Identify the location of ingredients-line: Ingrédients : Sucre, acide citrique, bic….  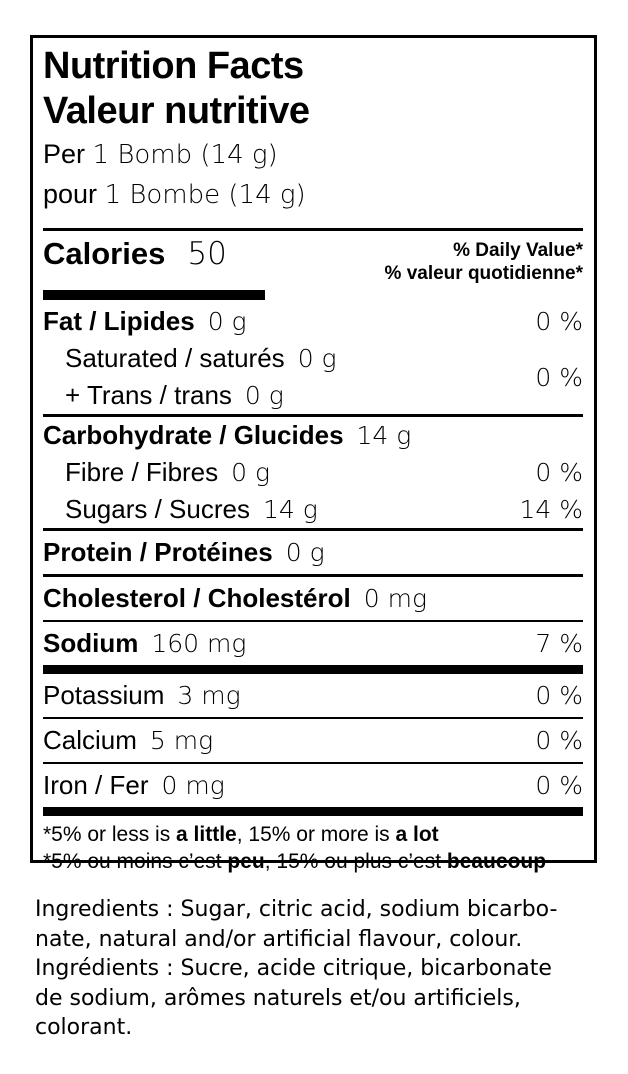
(293, 968).